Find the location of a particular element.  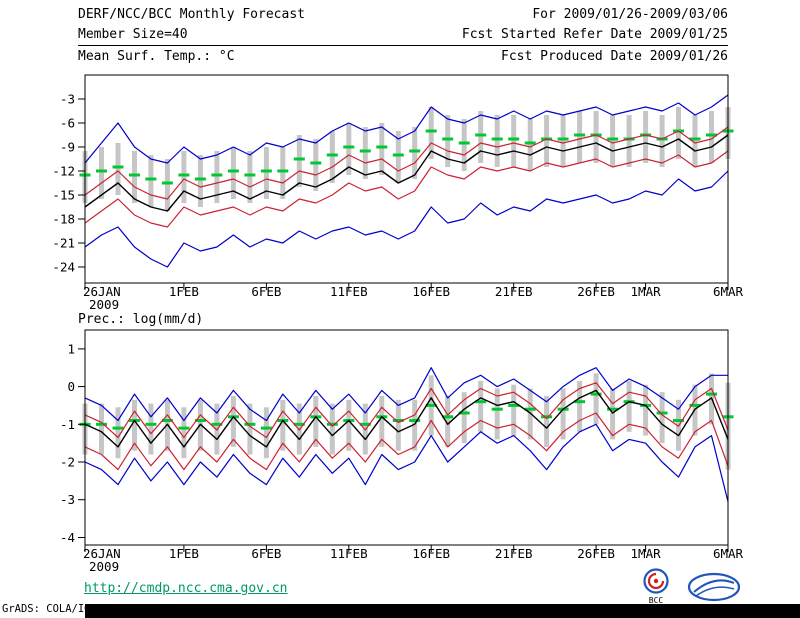

prec-ensemble-mean-line is located at coordinates (406, 418).